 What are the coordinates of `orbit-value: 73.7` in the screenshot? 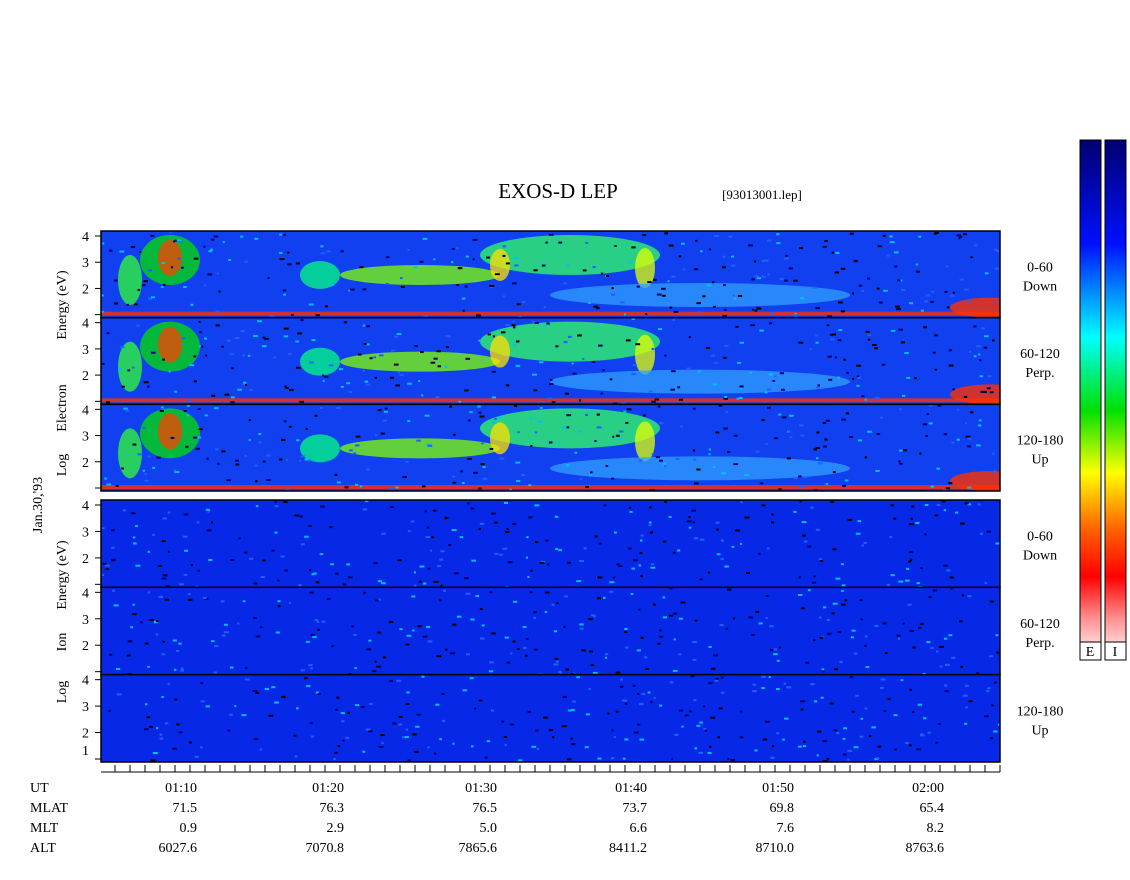 It's located at (635, 808).